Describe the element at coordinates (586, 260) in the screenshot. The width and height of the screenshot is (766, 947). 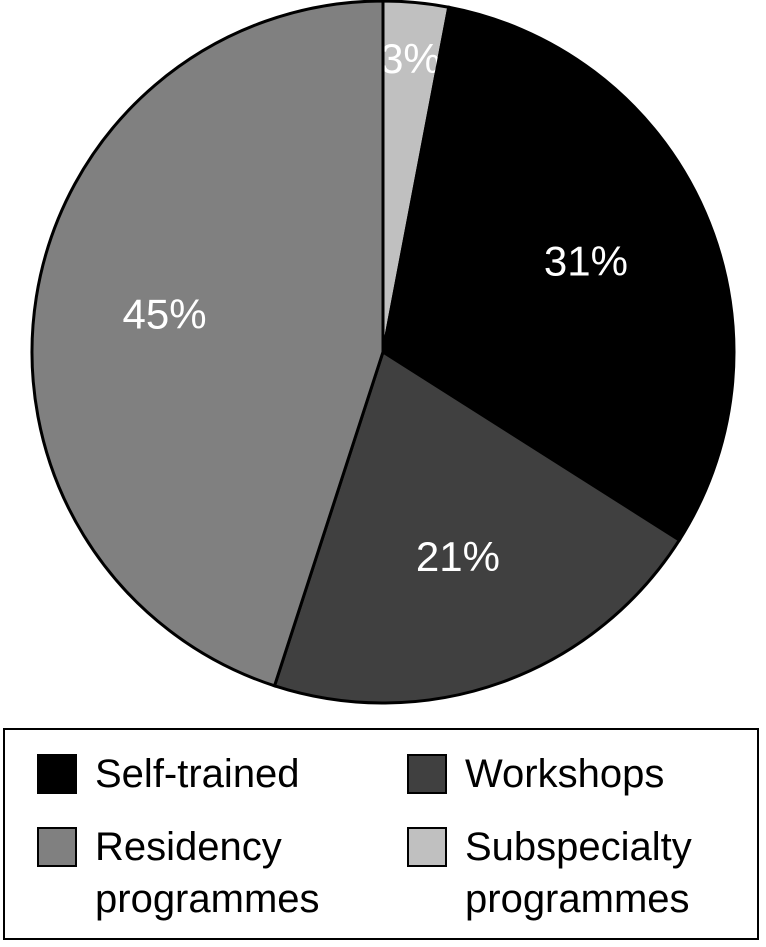
I see `slice-label: 31%` at that location.